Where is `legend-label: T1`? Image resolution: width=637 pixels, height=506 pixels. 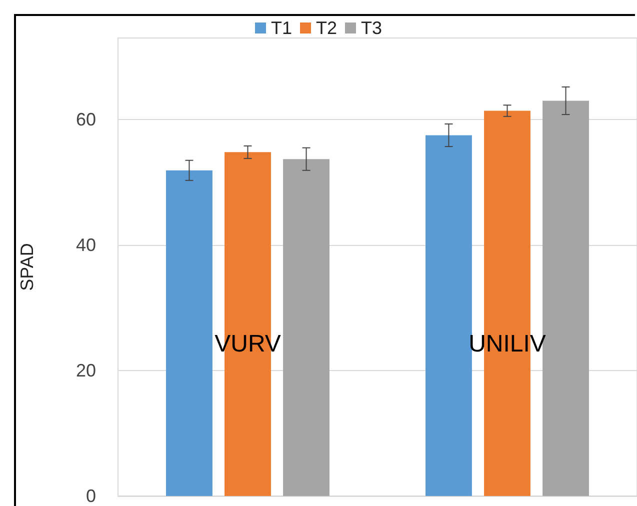 legend-label: T1 is located at coordinates (281, 28).